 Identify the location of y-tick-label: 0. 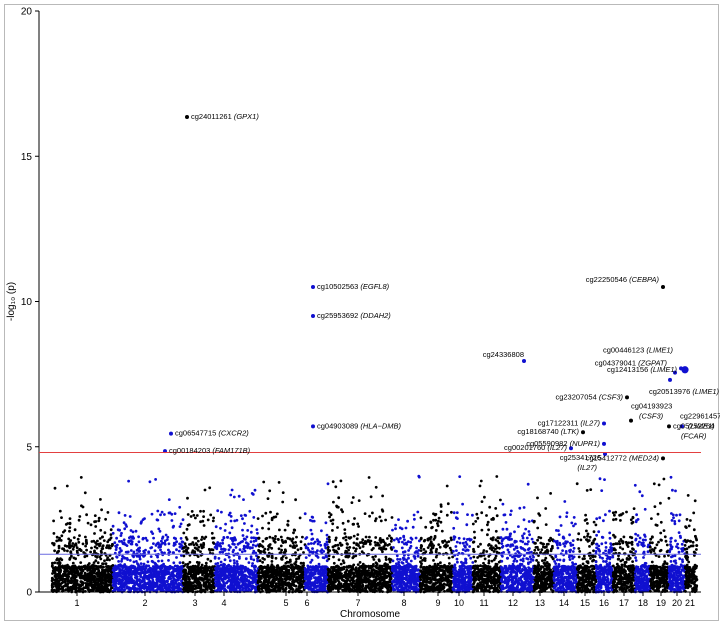
(29, 593).